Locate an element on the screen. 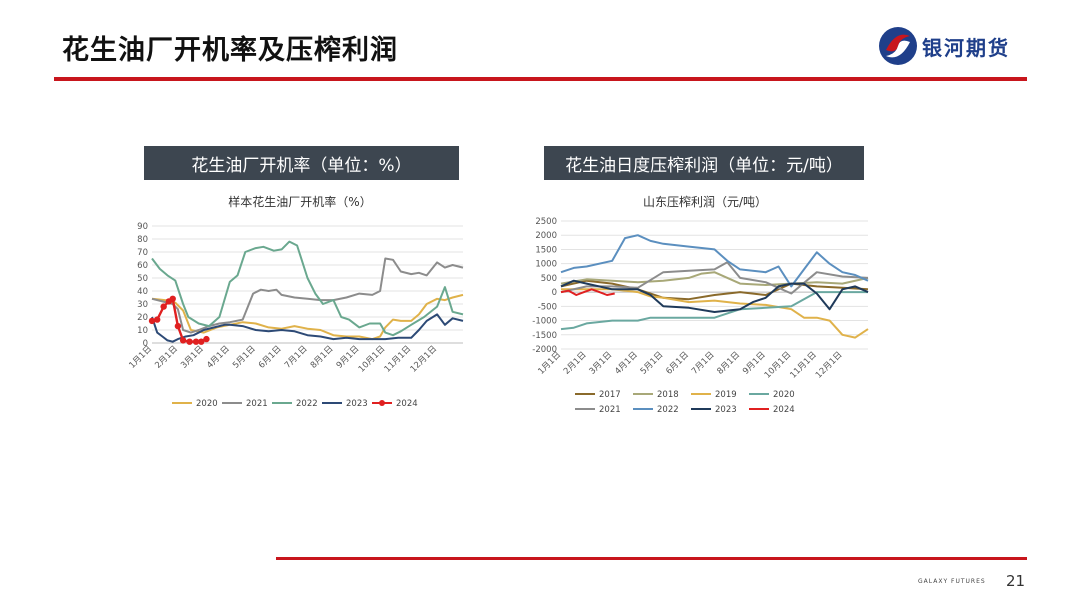 The height and width of the screenshot is (608, 1080). footer-divider is located at coordinates (651, 558).